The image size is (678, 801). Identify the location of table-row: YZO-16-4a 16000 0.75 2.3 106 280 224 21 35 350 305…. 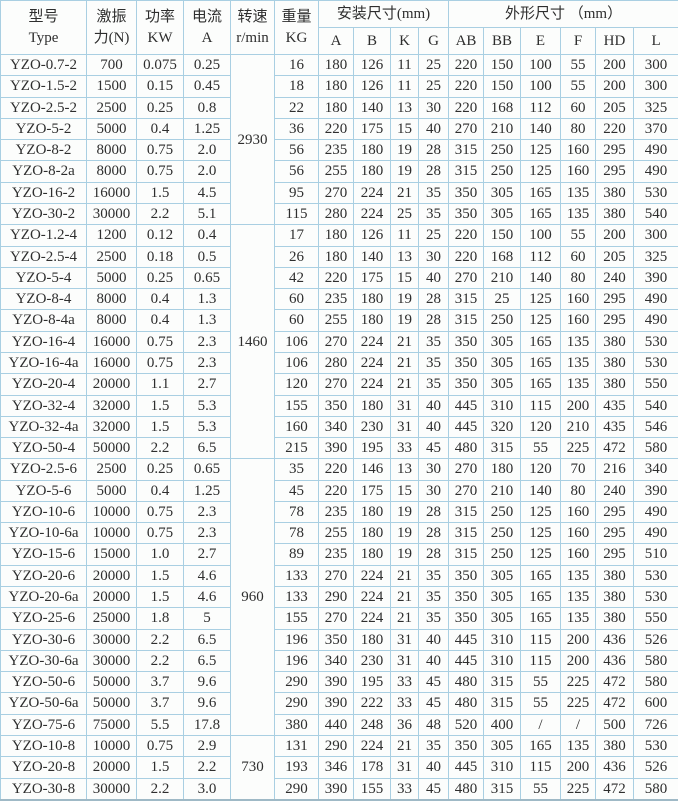
(339, 363).